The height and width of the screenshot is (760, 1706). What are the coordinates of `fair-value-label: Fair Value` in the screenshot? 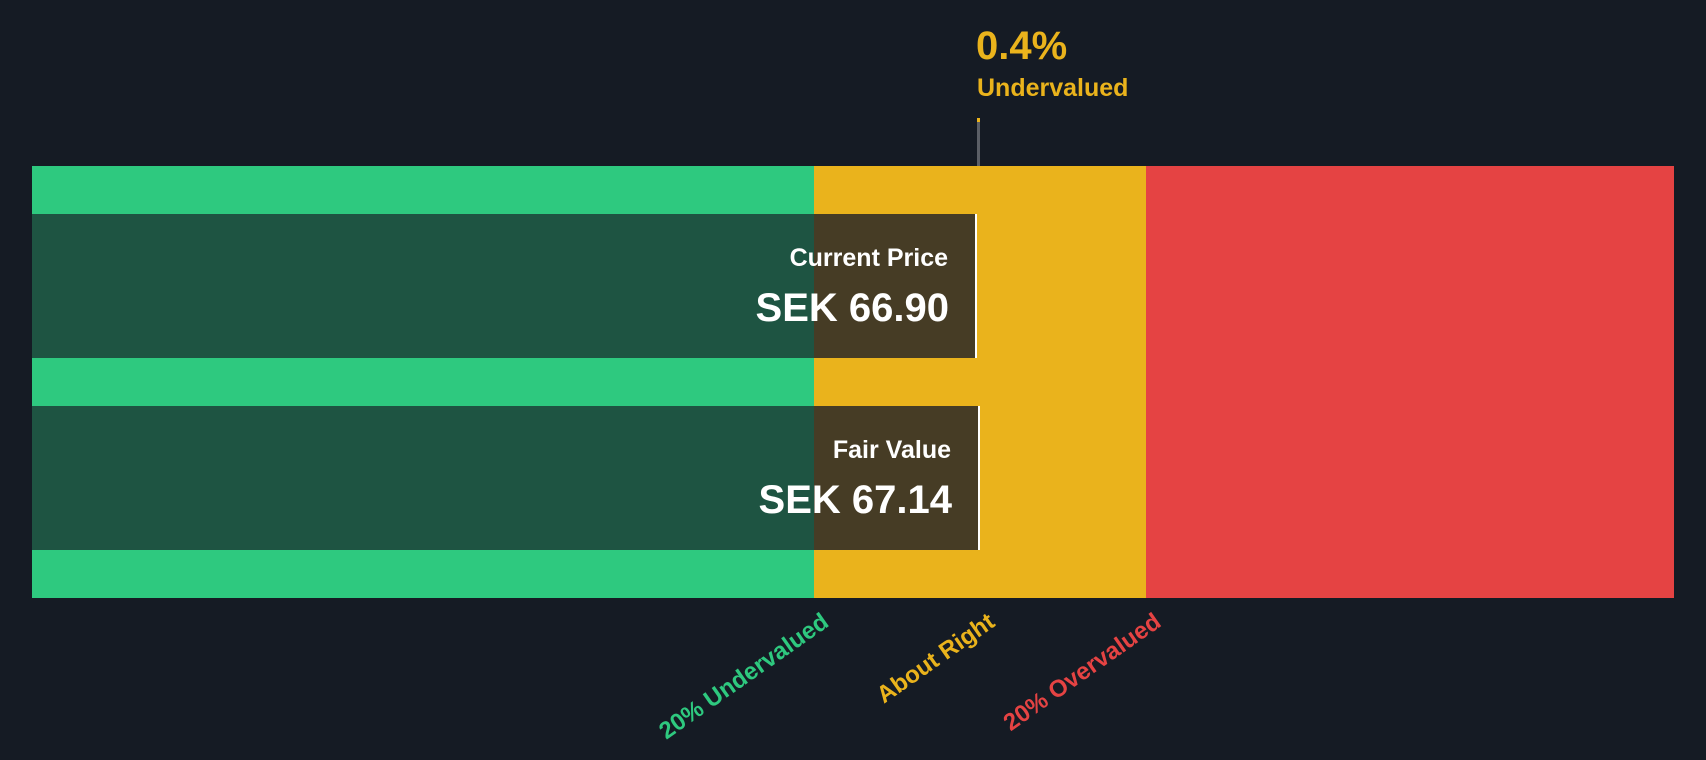 It's located at (891, 450).